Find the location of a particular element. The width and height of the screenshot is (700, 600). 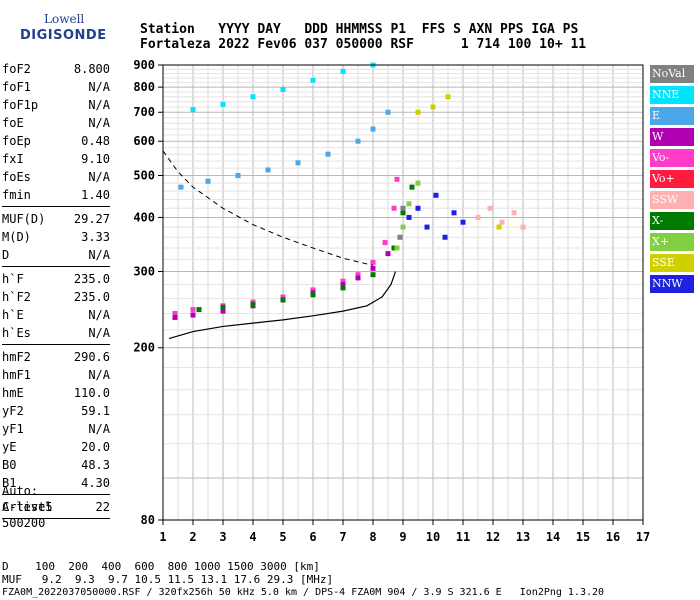

param-group-virtual-heights: h`F 235.0 h`F2 235.0 h`E N/A h`Es N/A is located at coordinates (56, 306).